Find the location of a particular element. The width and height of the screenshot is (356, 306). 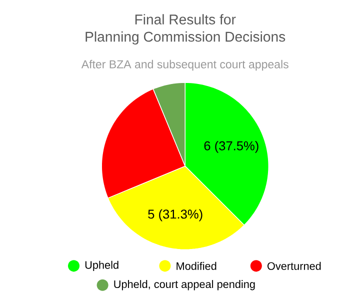

legend-label: Upheld is located at coordinates (101, 265).